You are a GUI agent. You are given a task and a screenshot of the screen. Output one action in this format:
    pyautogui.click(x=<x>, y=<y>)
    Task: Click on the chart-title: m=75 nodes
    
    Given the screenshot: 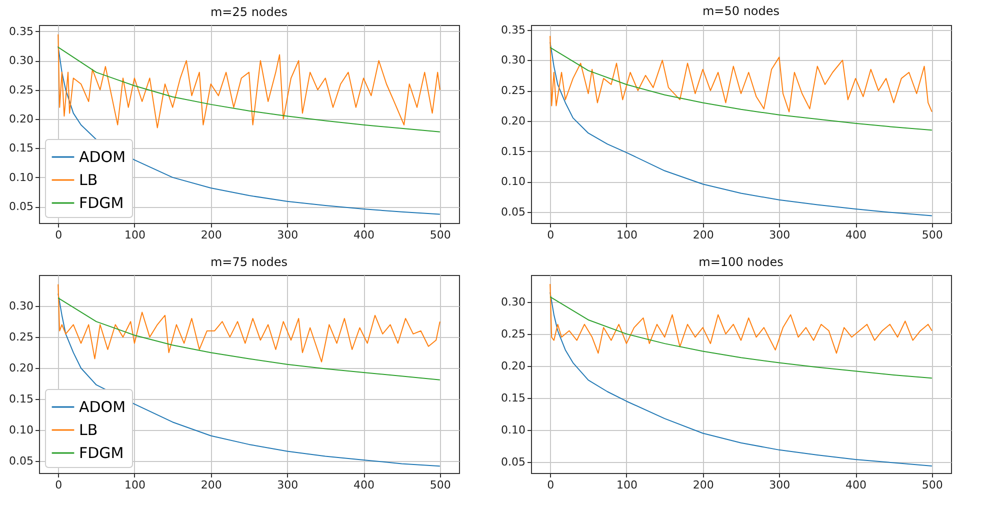 What is the action you would take?
    pyautogui.click(x=249, y=262)
    